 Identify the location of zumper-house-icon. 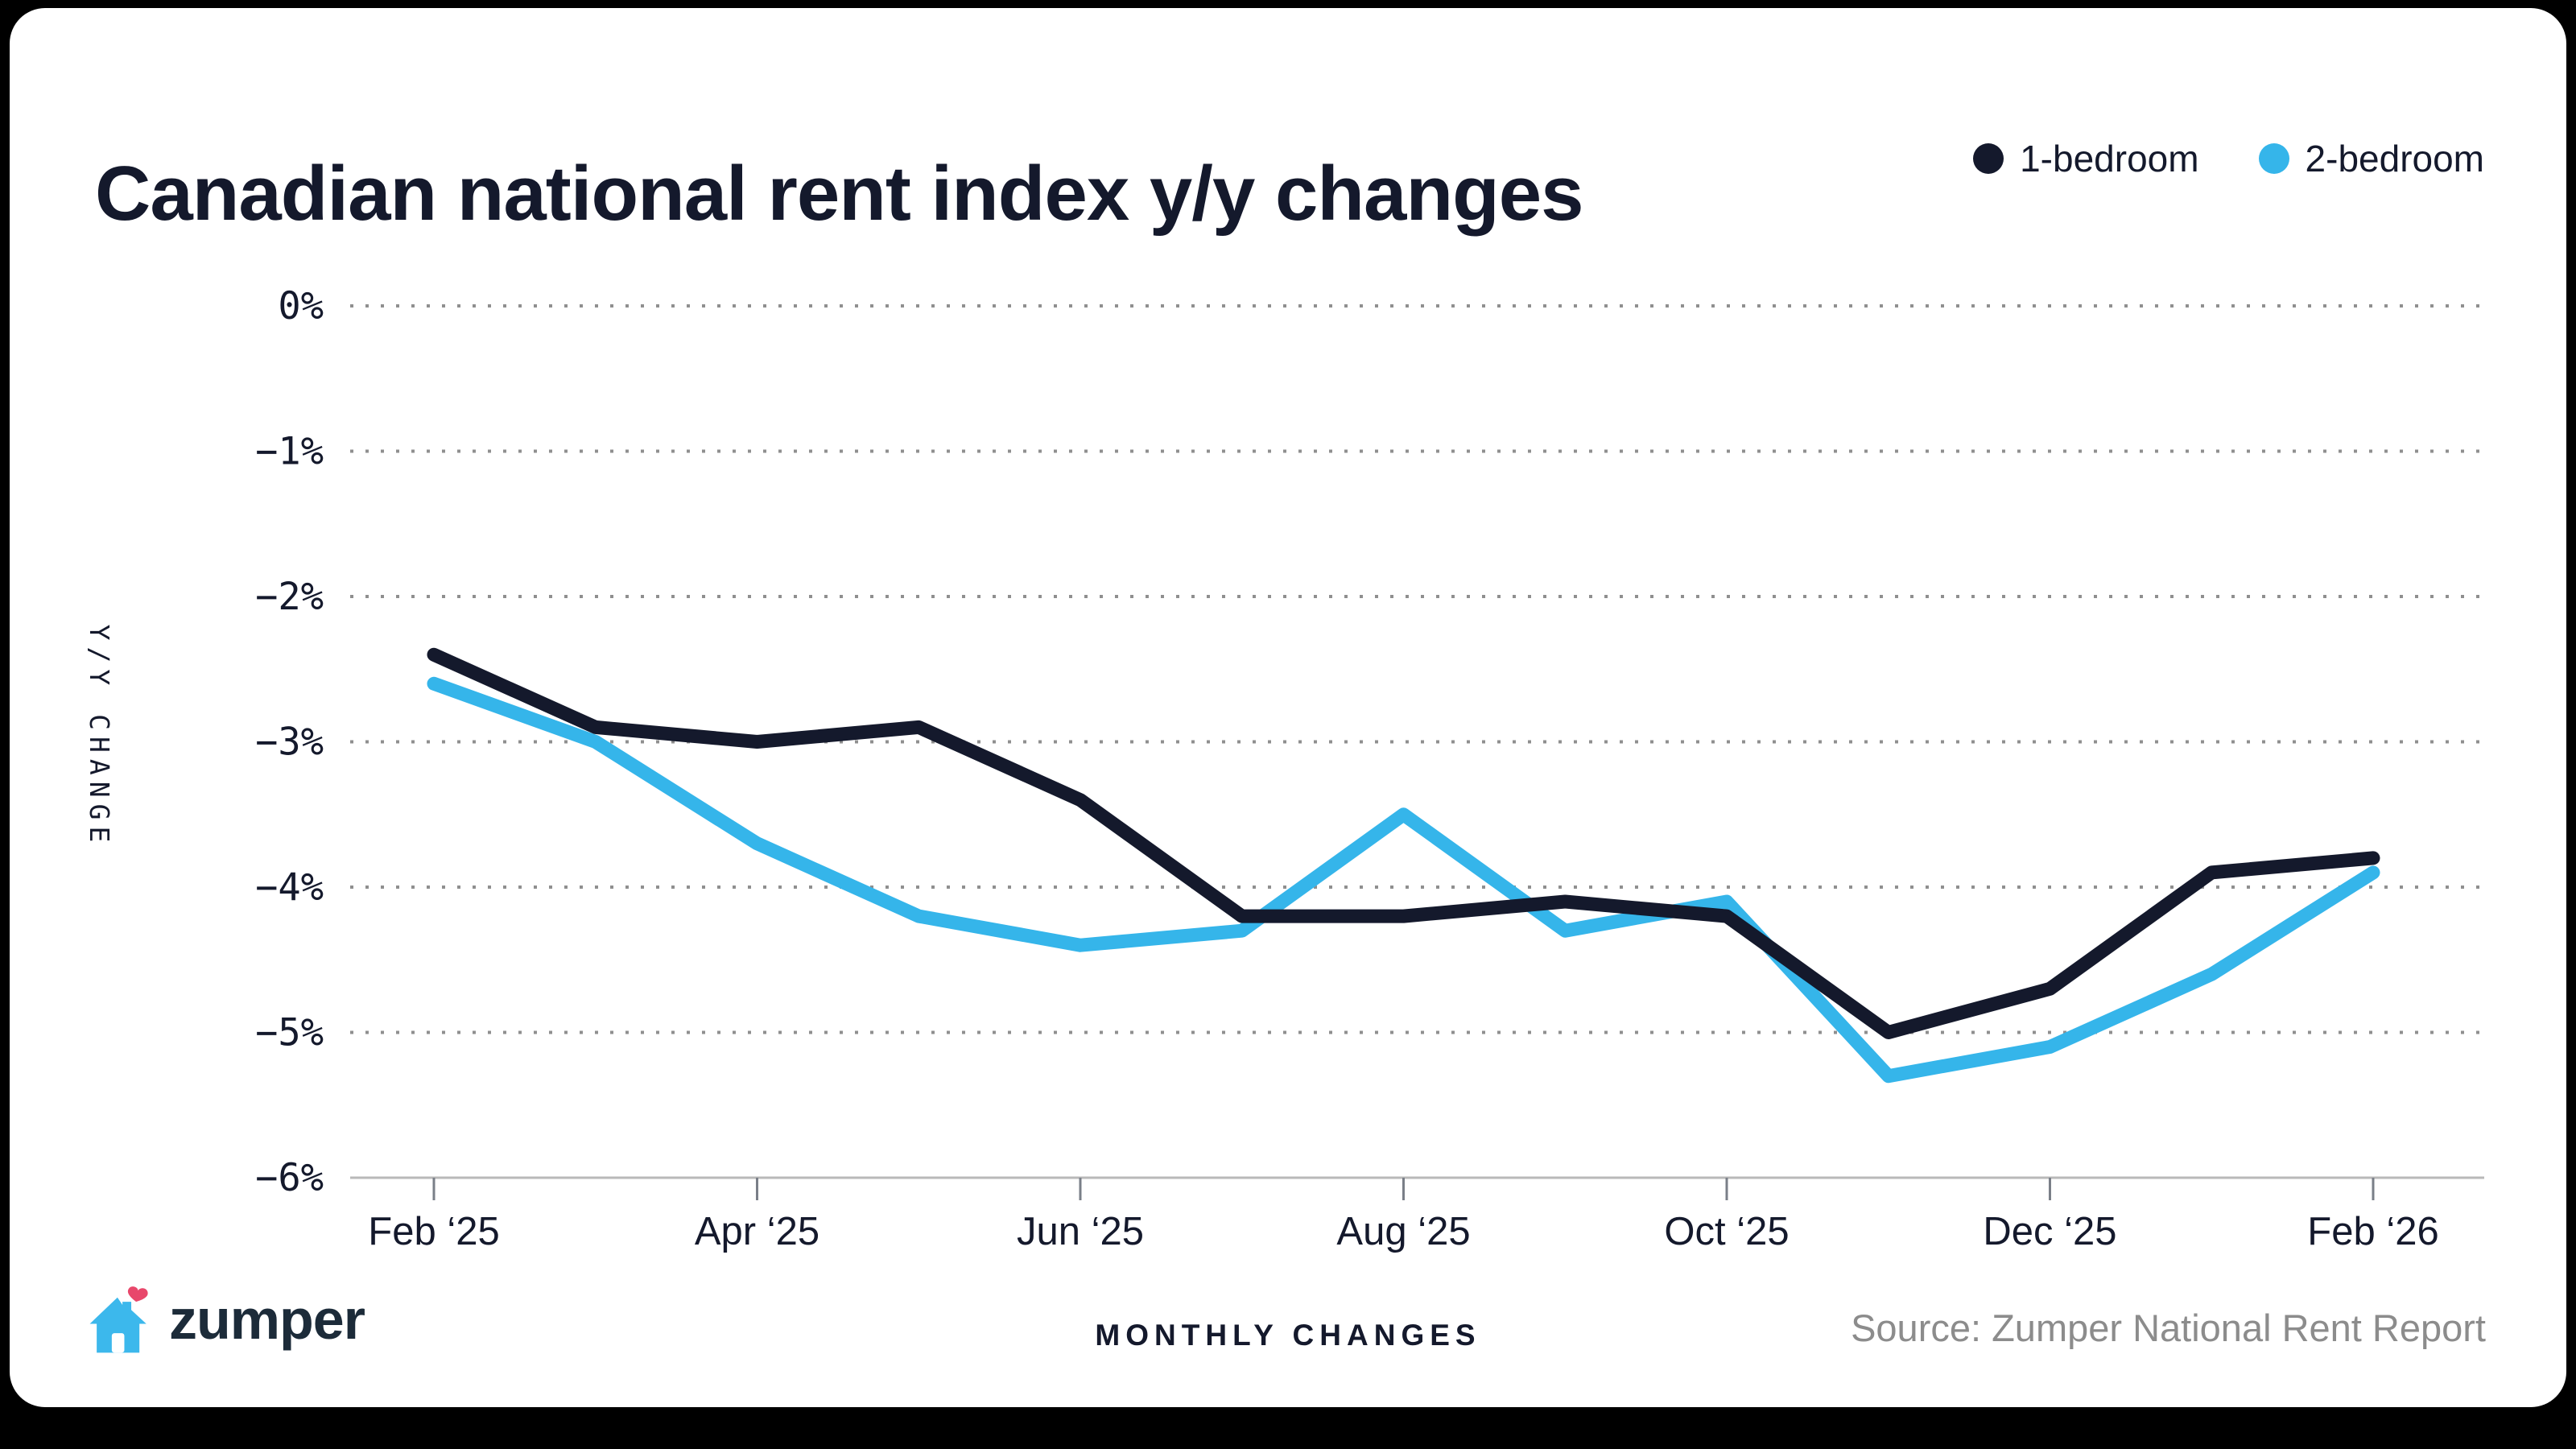
(118, 1319).